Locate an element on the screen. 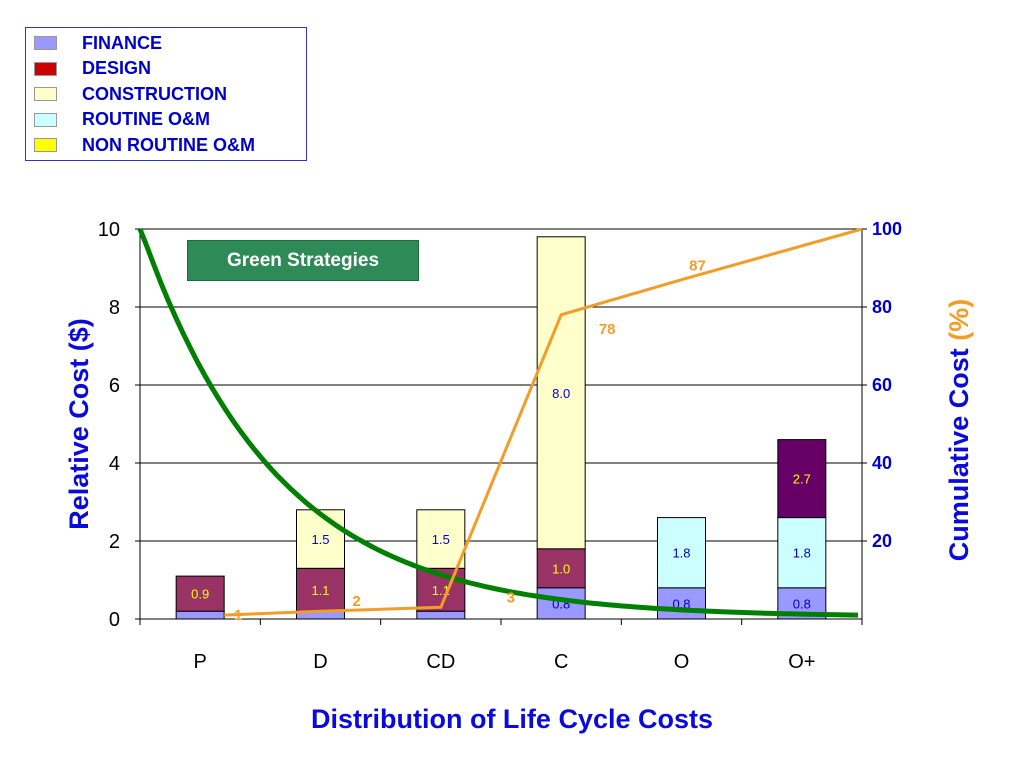 The height and width of the screenshot is (768, 1024). x-tick-label: O+ is located at coordinates (801, 662).